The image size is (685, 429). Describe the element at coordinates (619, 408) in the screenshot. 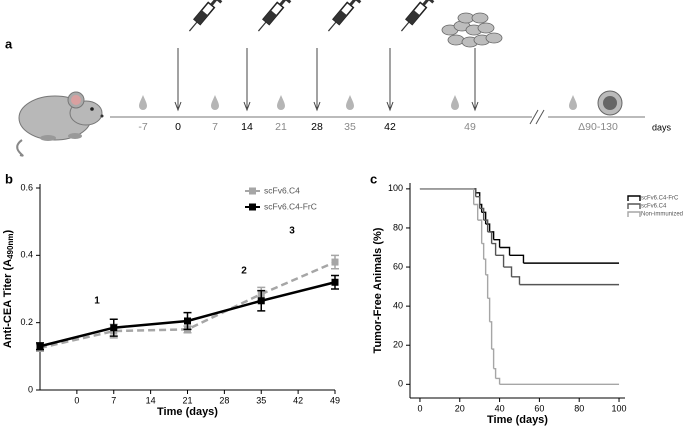

I see `x-tick-label: 100` at that location.